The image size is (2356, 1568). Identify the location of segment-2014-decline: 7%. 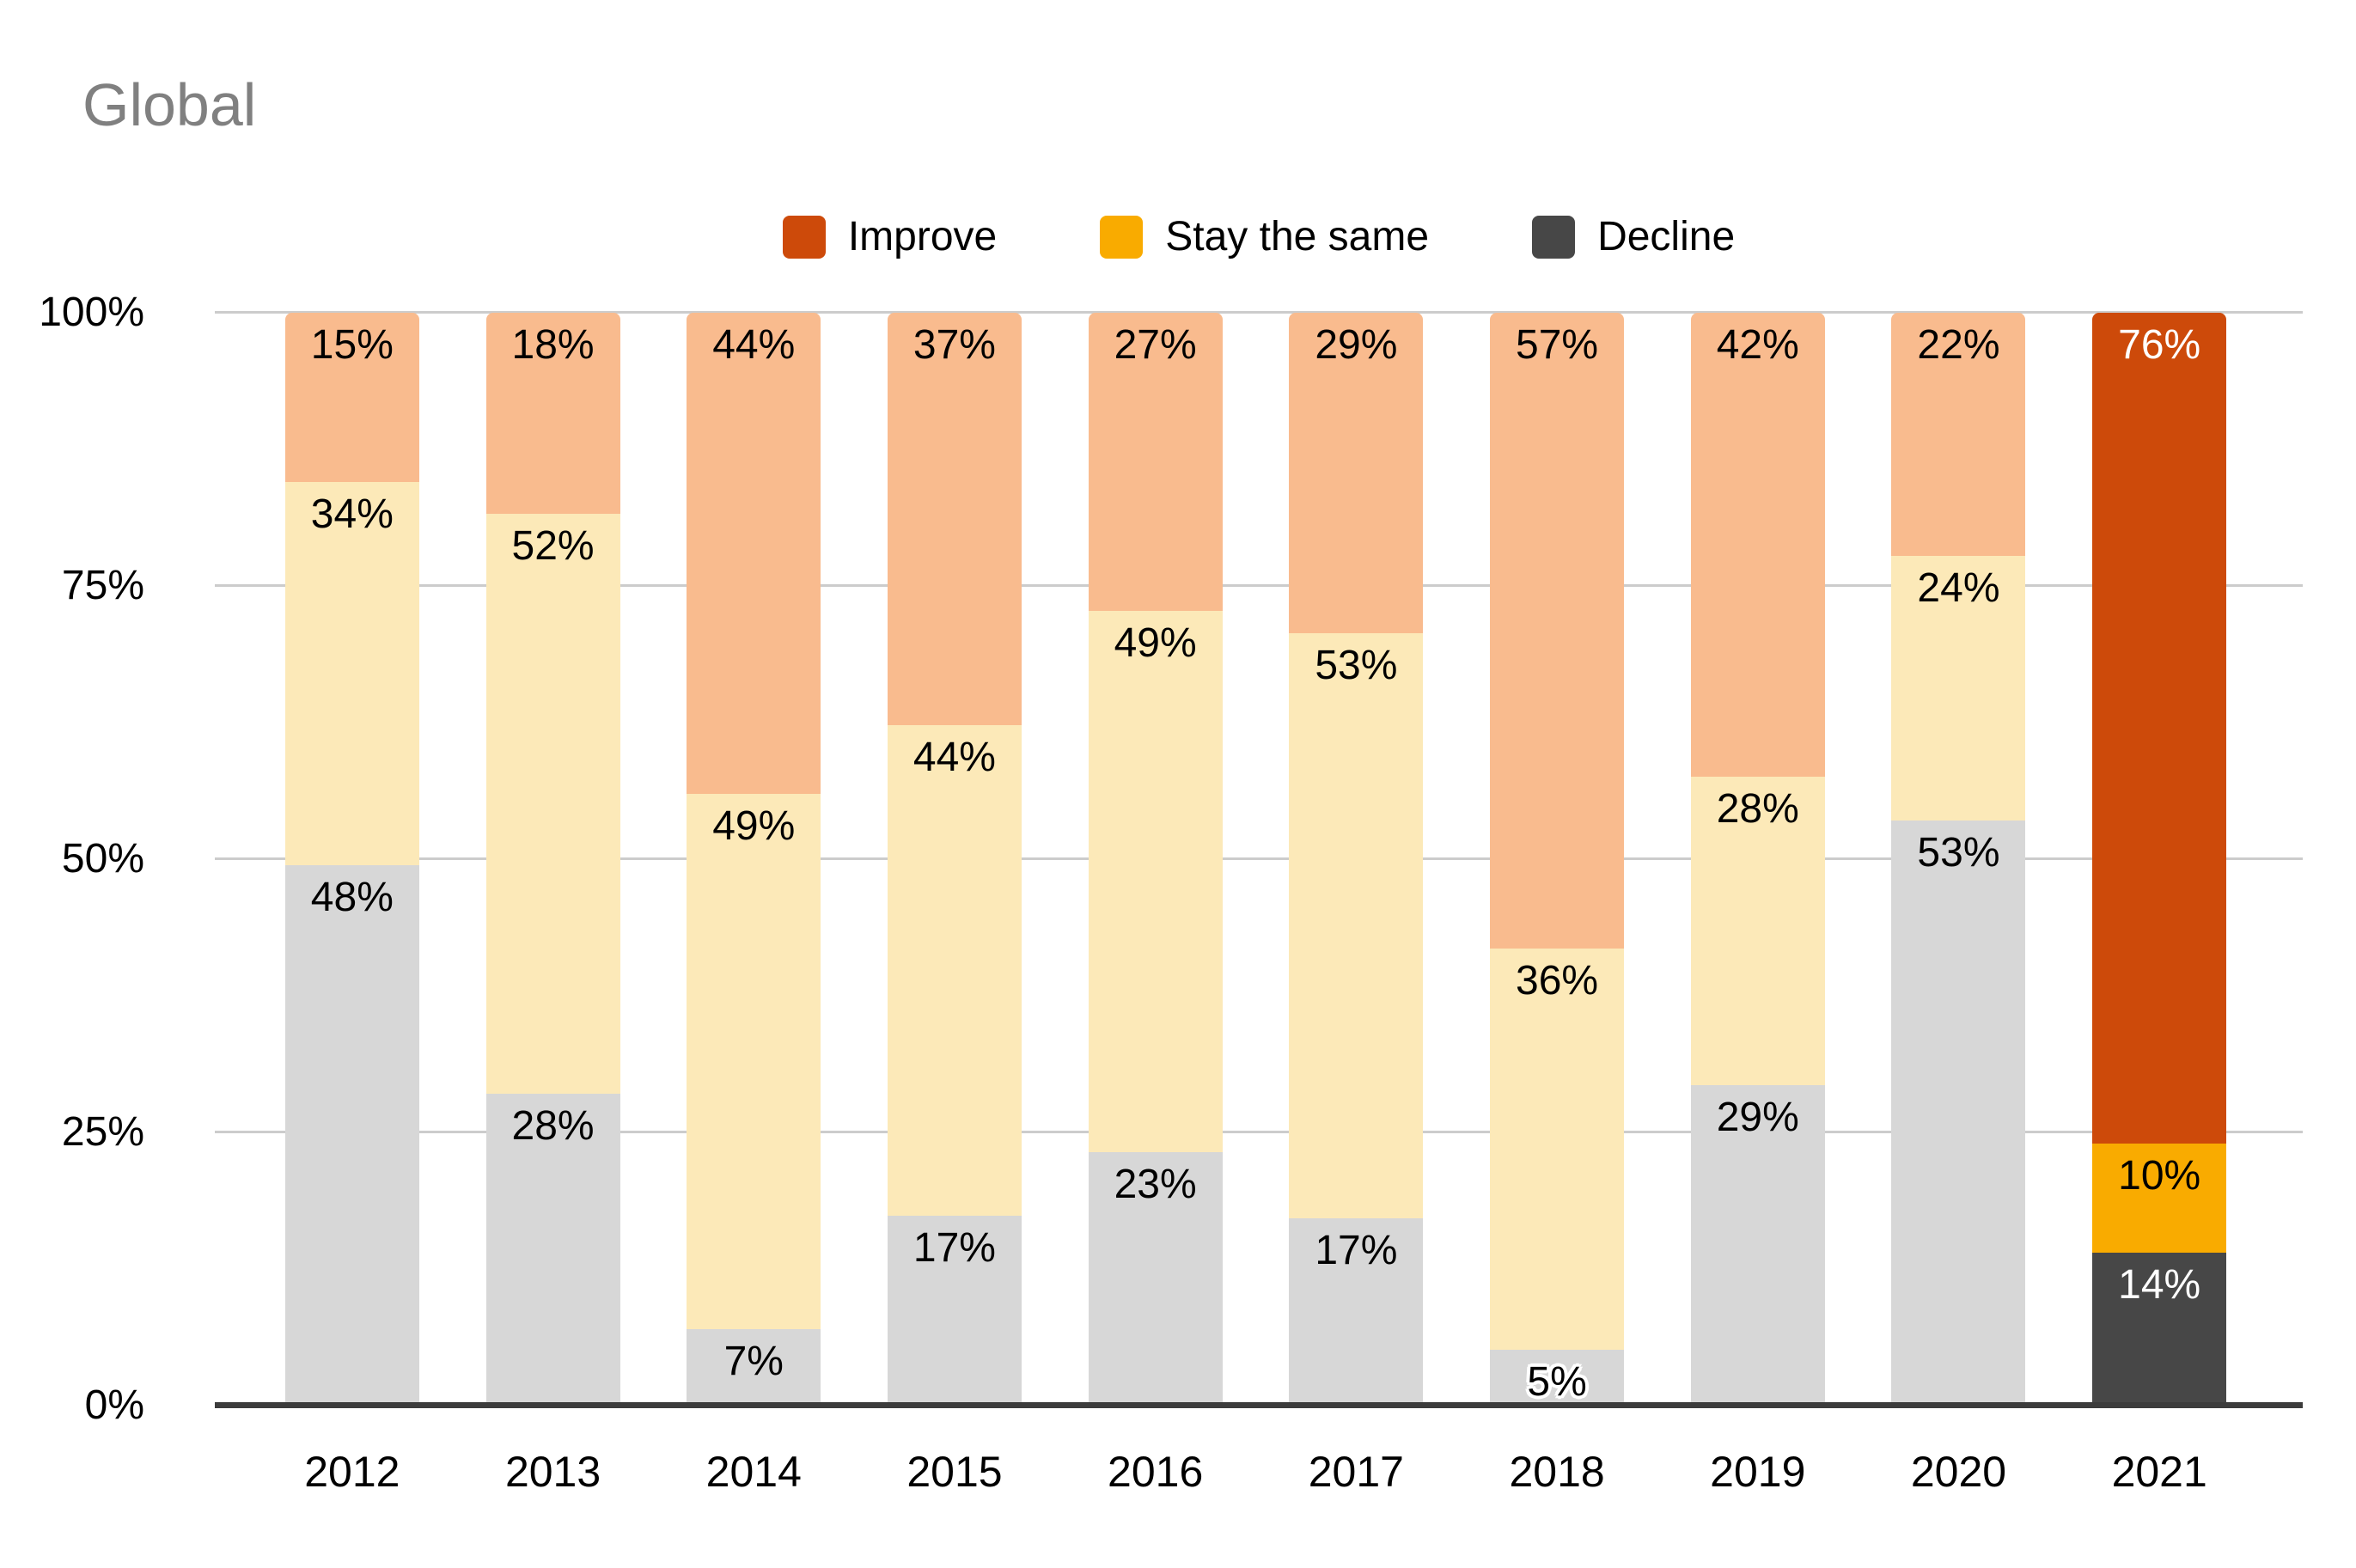
(754, 1367).